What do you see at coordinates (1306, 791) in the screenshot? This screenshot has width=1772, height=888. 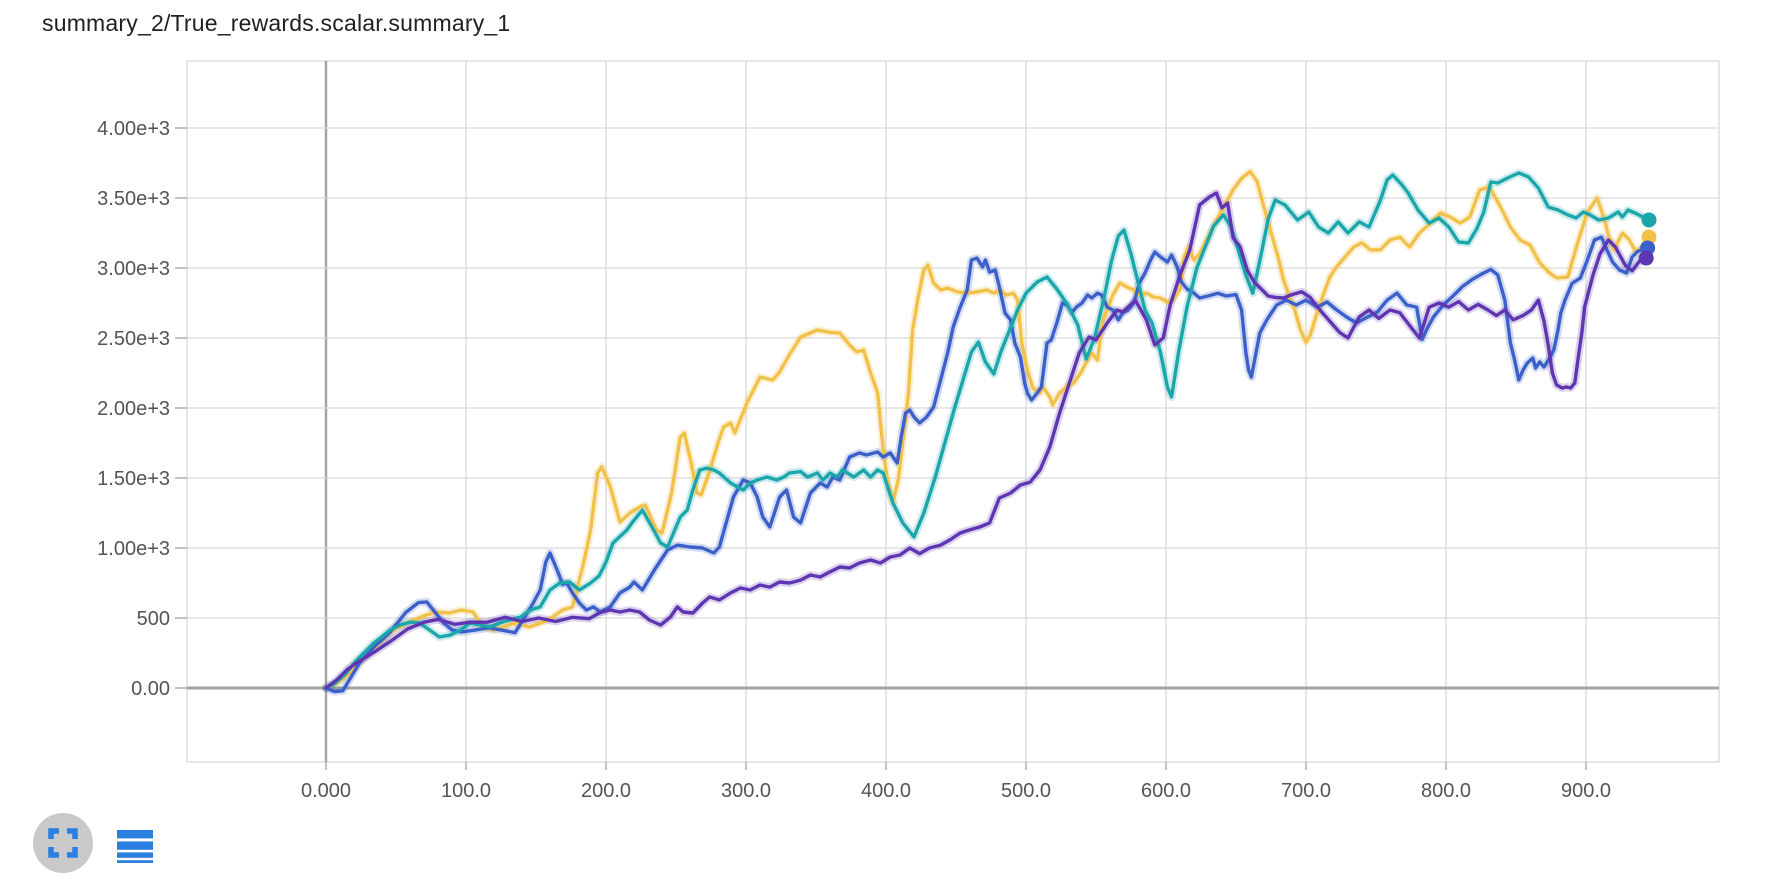 I see `x-tick-label: 700.0` at bounding box center [1306, 791].